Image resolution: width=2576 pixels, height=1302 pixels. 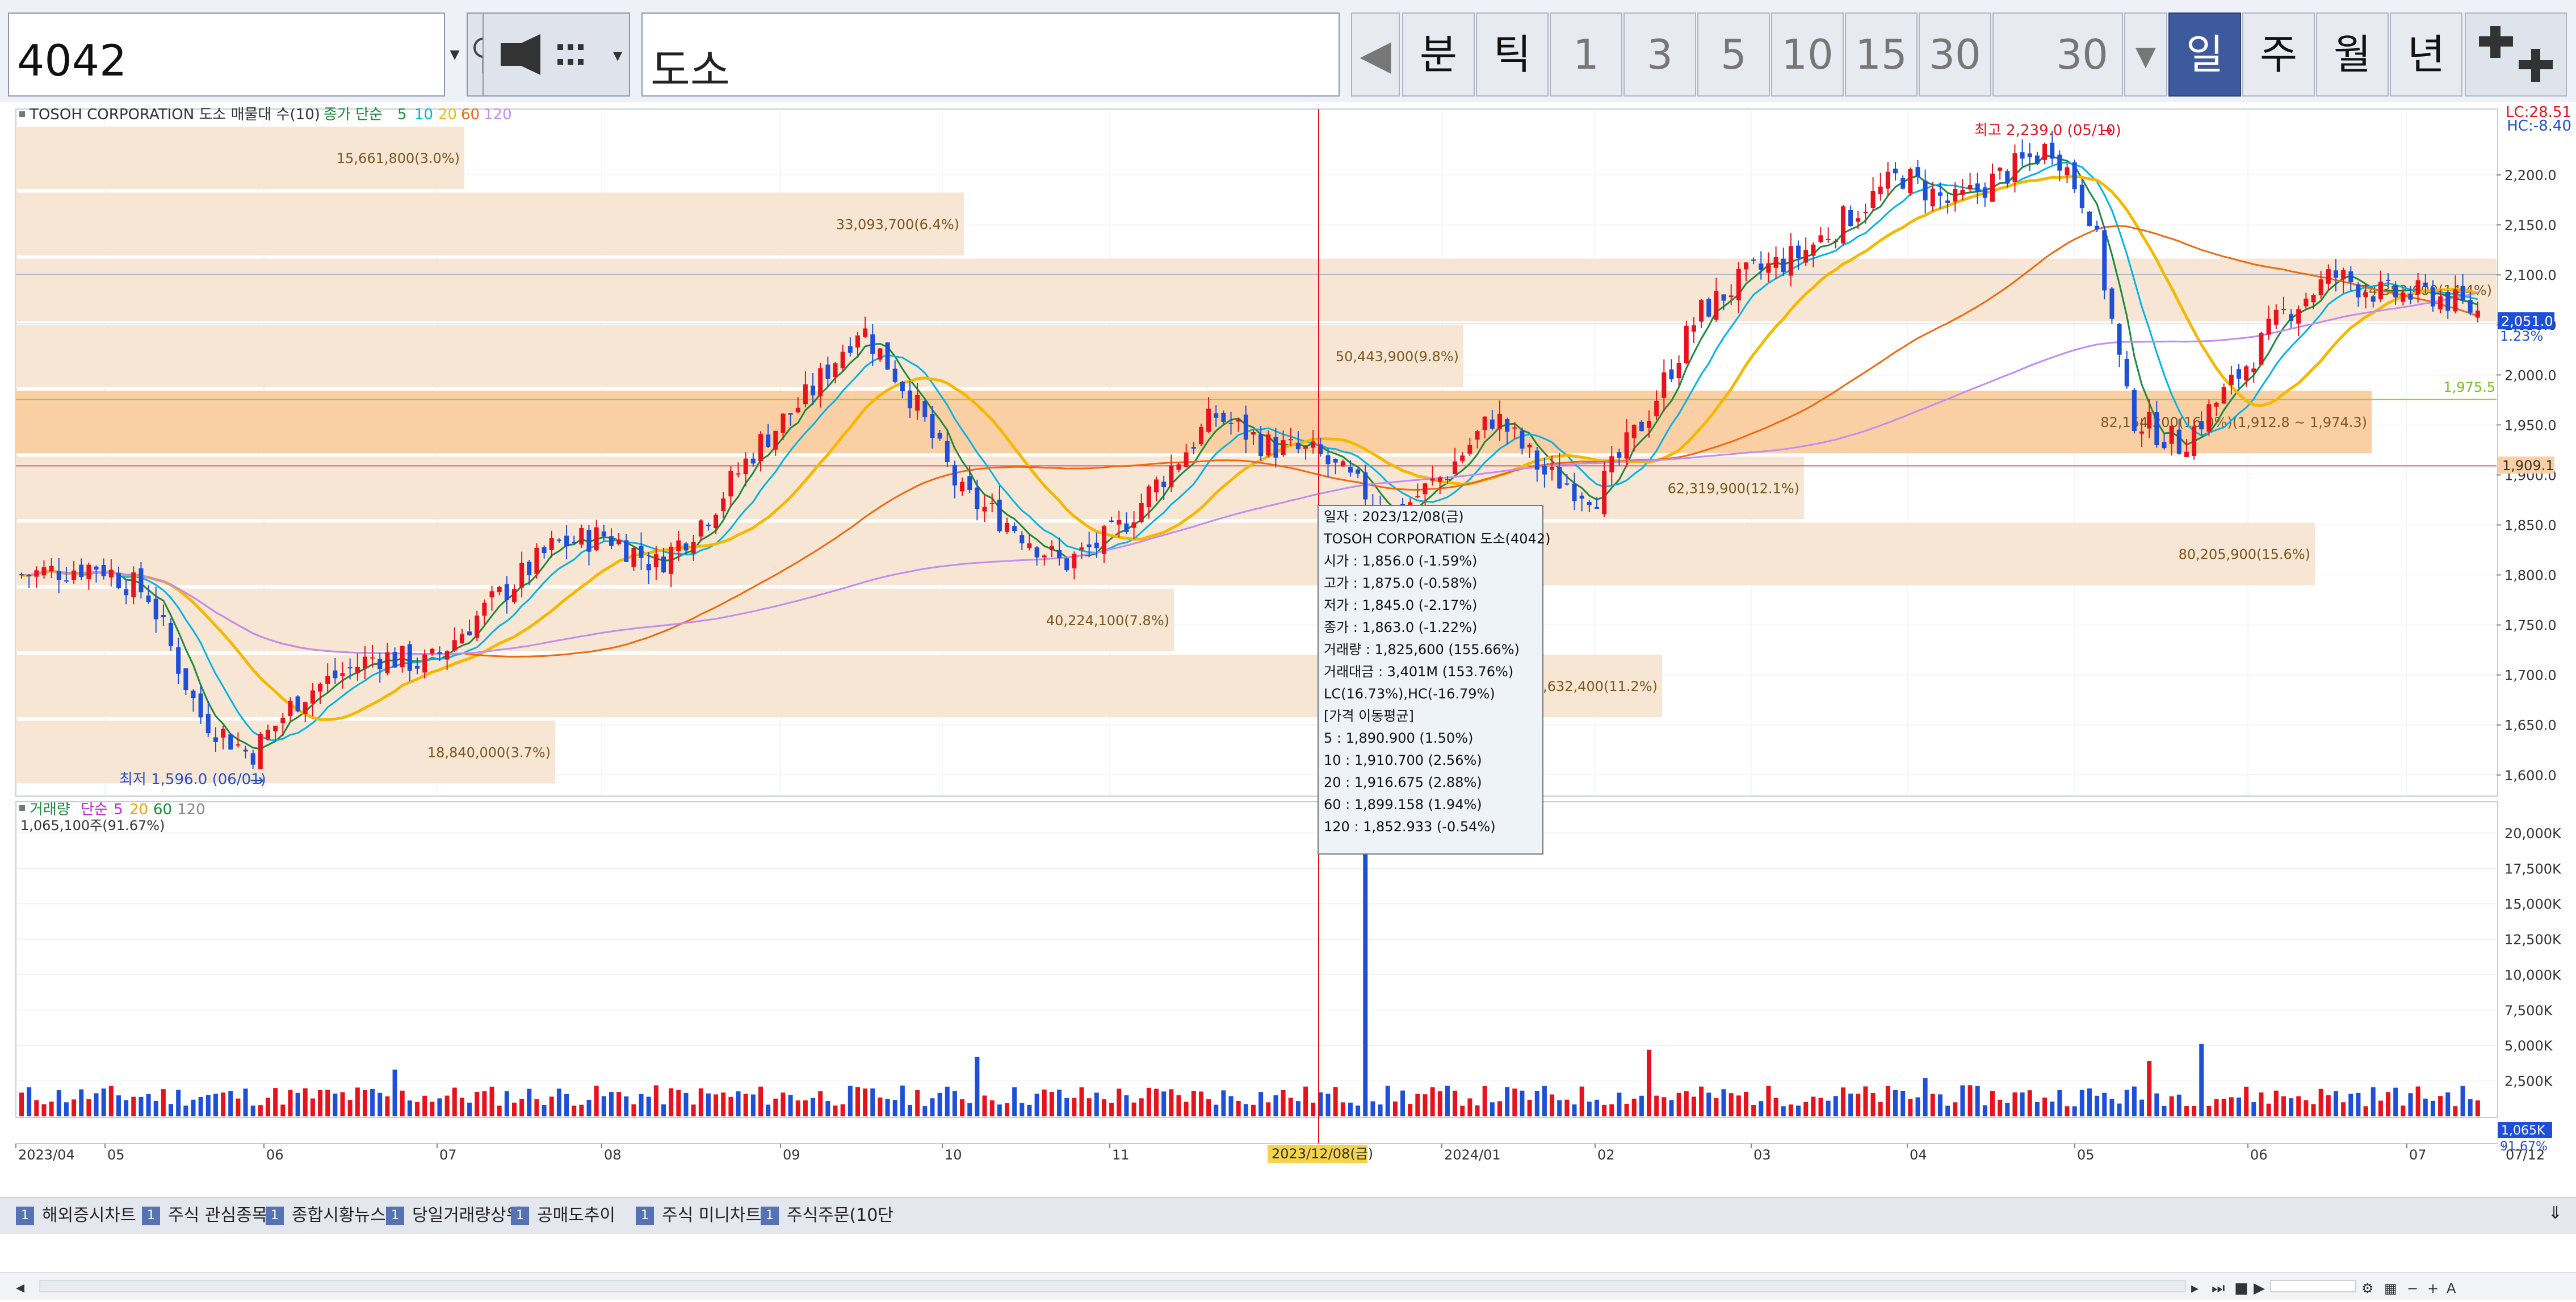 What do you see at coordinates (76, 1215) in the screenshot?
I see `task-overseas-chart: 1 해외증시차트` at bounding box center [76, 1215].